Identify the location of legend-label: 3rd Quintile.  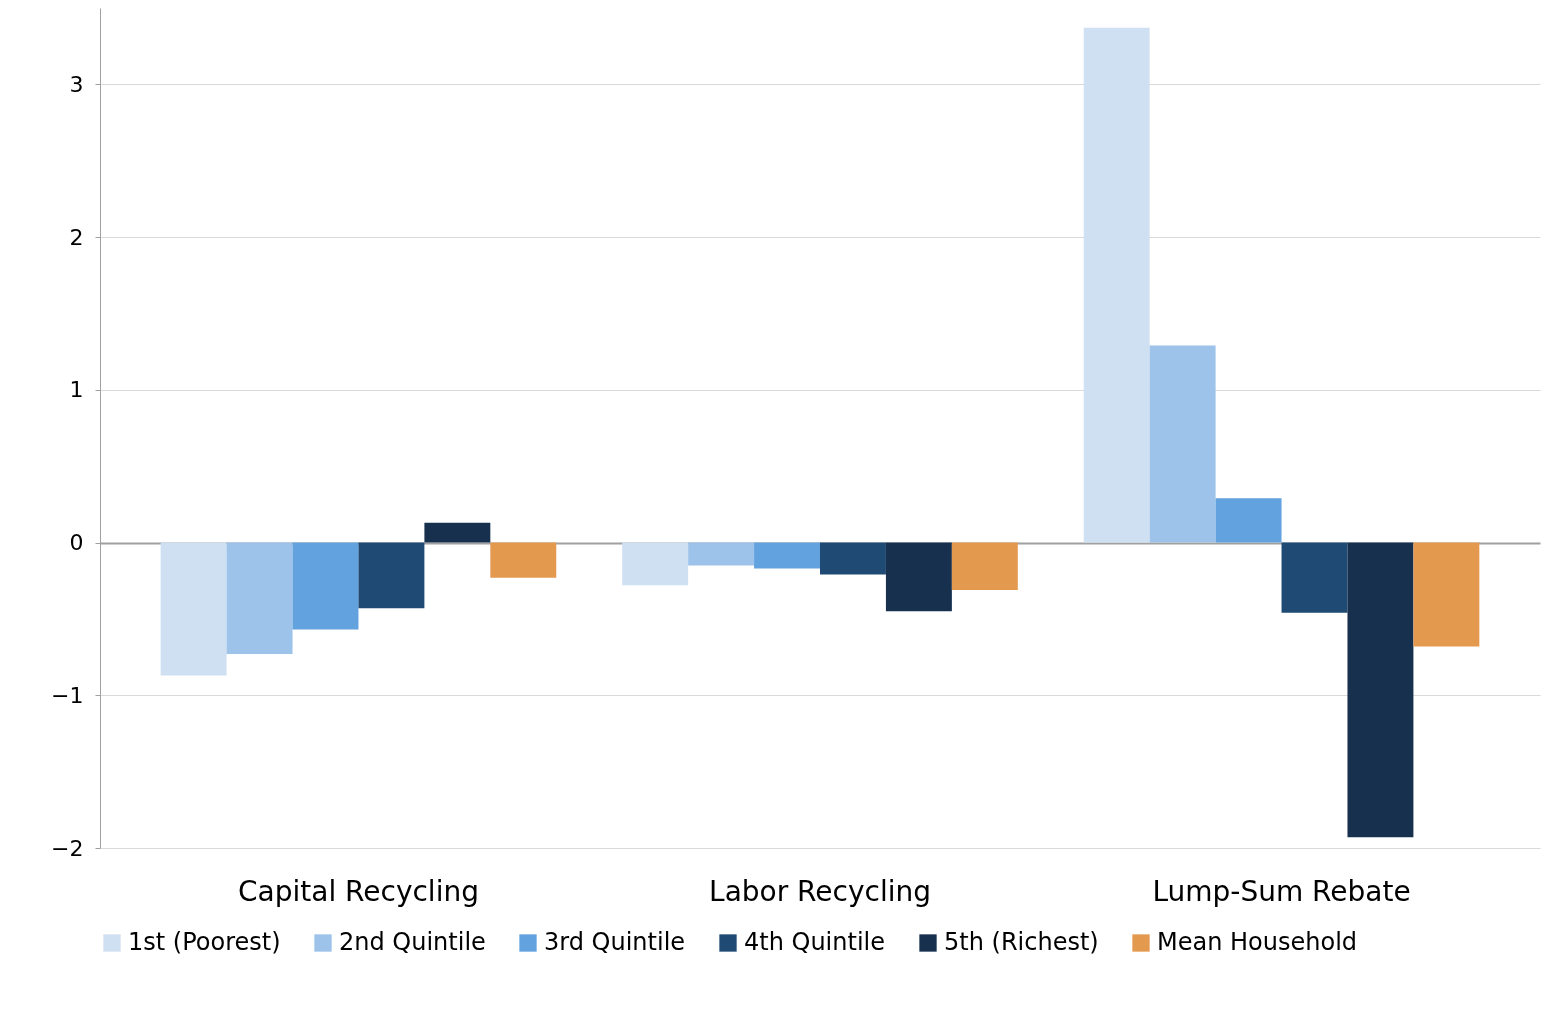
(615, 942).